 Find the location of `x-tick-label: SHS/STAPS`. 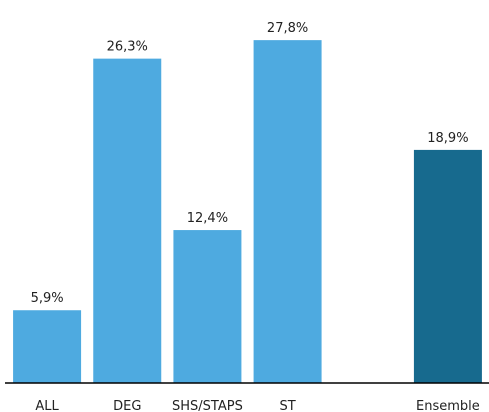

x-tick-label: SHS/STAPS is located at coordinates (207, 405).